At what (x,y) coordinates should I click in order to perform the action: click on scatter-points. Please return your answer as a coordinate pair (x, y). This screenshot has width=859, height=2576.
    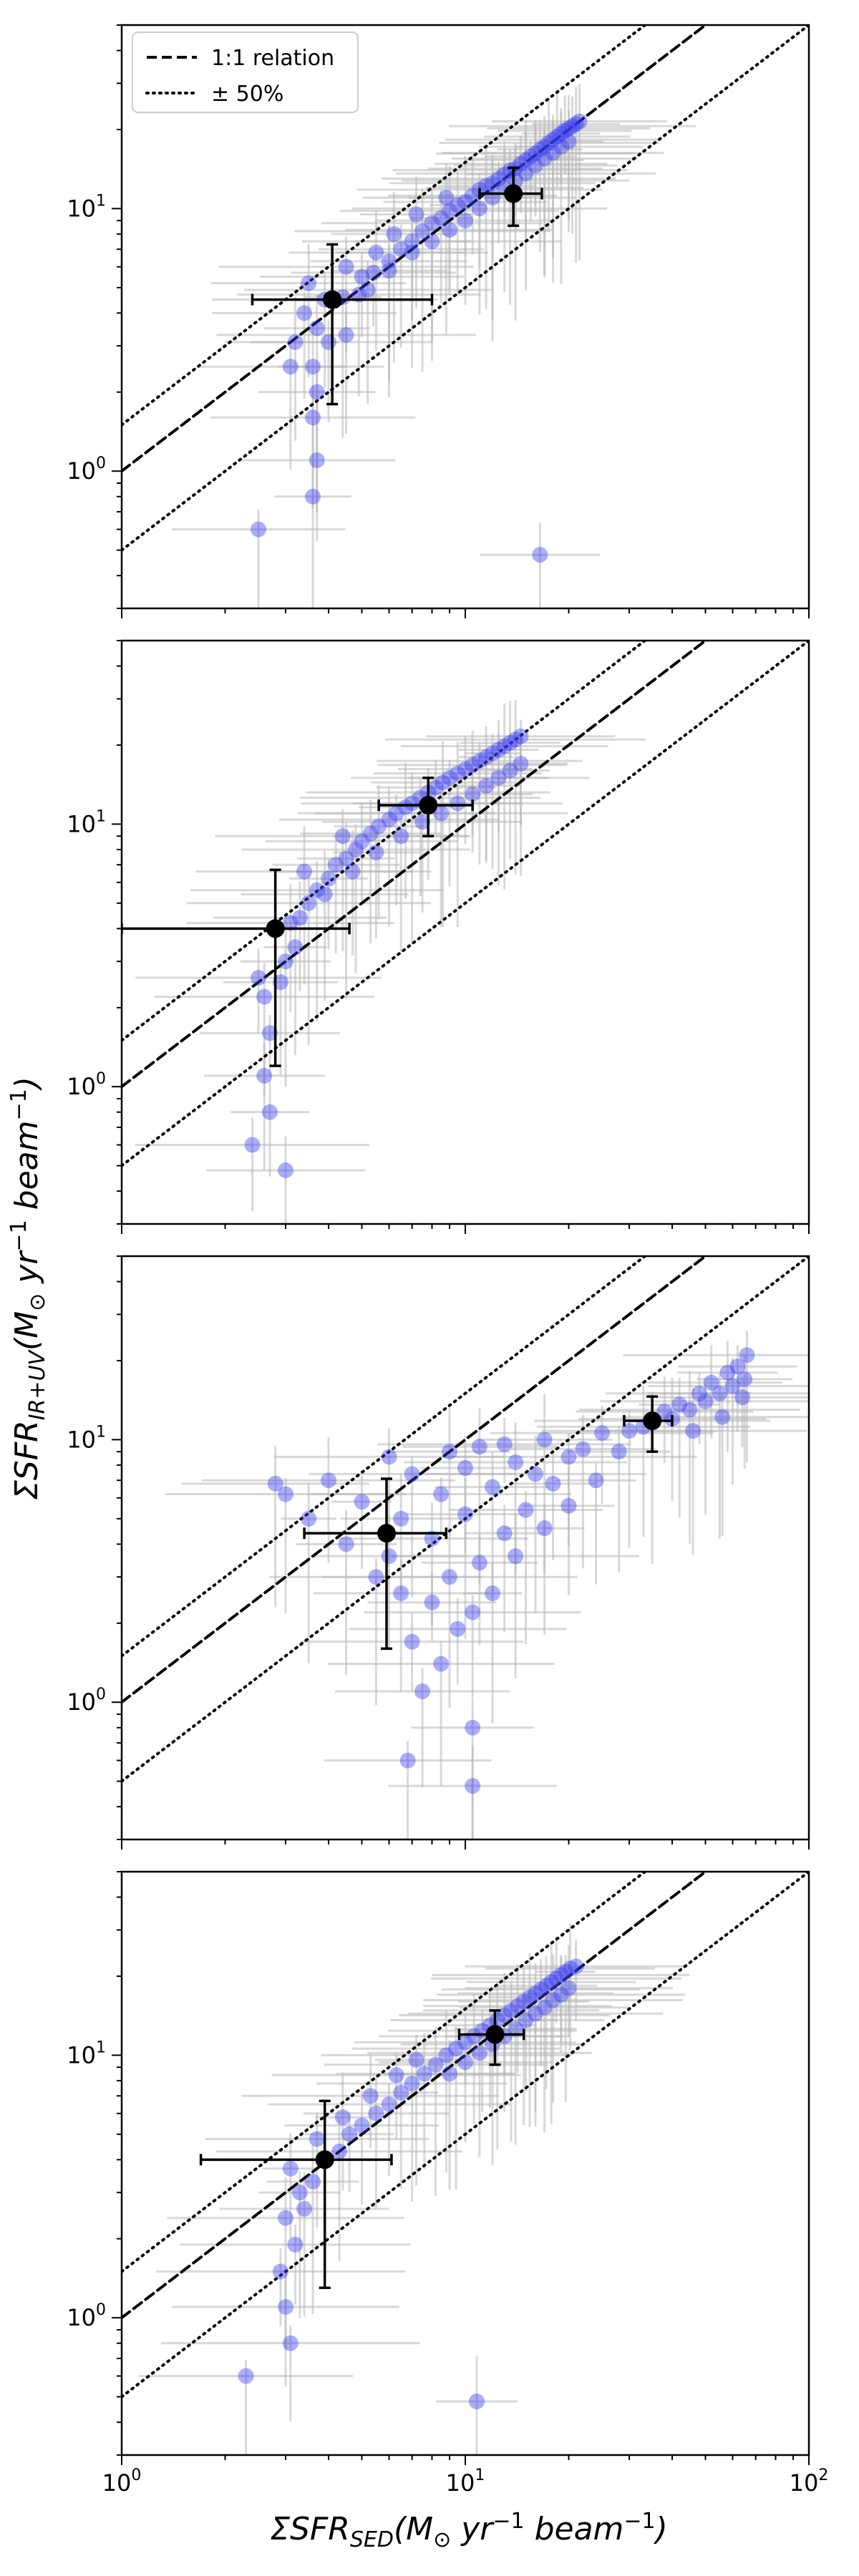
    Looking at the image, I should click on (419, 338).